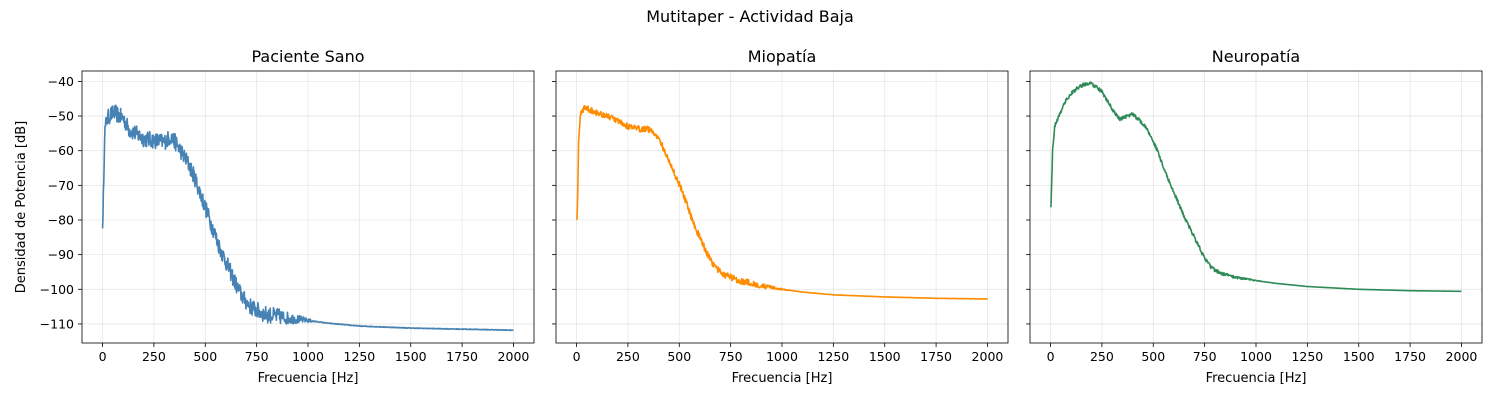  I want to click on y-tick-label: −60, so click(61, 150).